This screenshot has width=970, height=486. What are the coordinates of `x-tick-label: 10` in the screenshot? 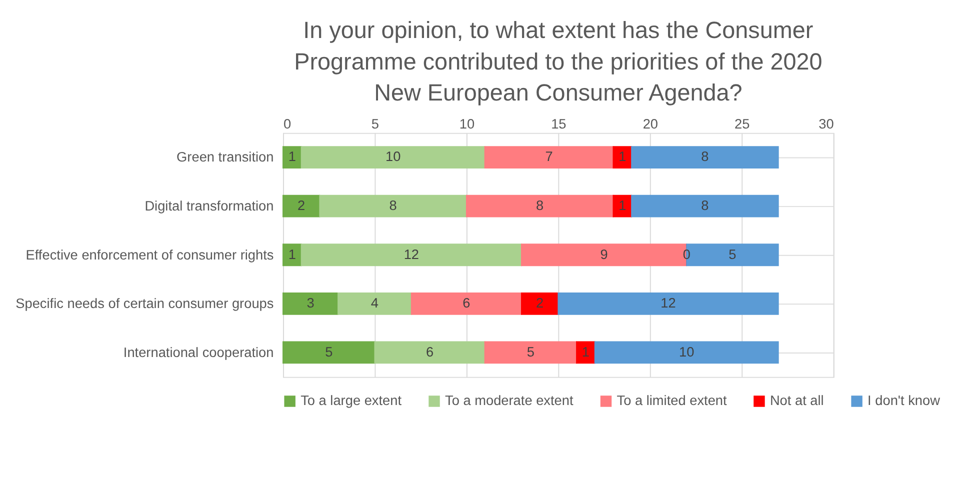 It's located at (467, 124).